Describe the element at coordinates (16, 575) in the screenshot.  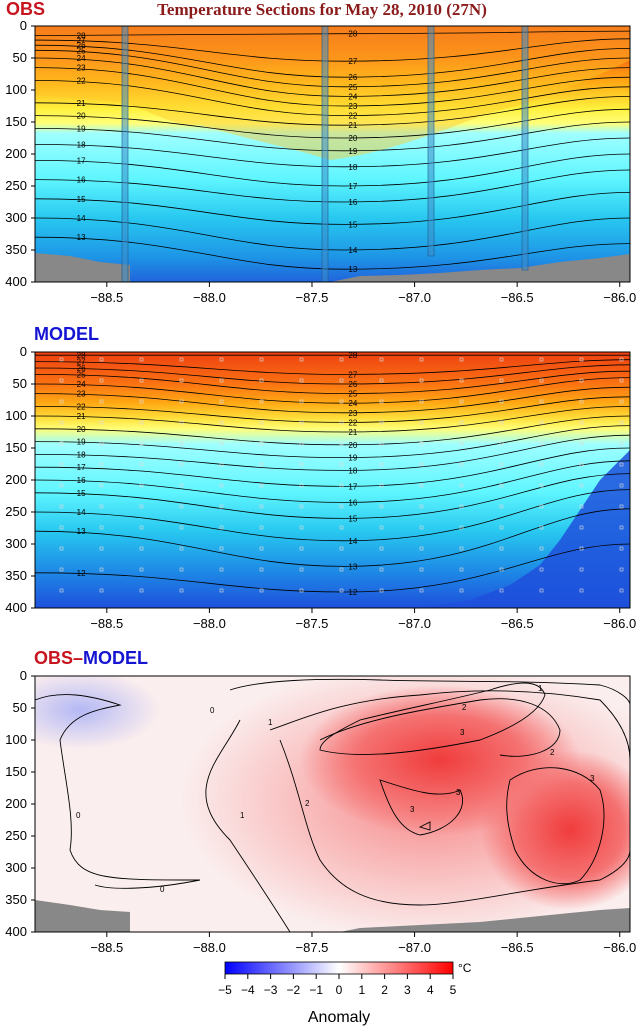
I see `y-tick-label: 350` at that location.